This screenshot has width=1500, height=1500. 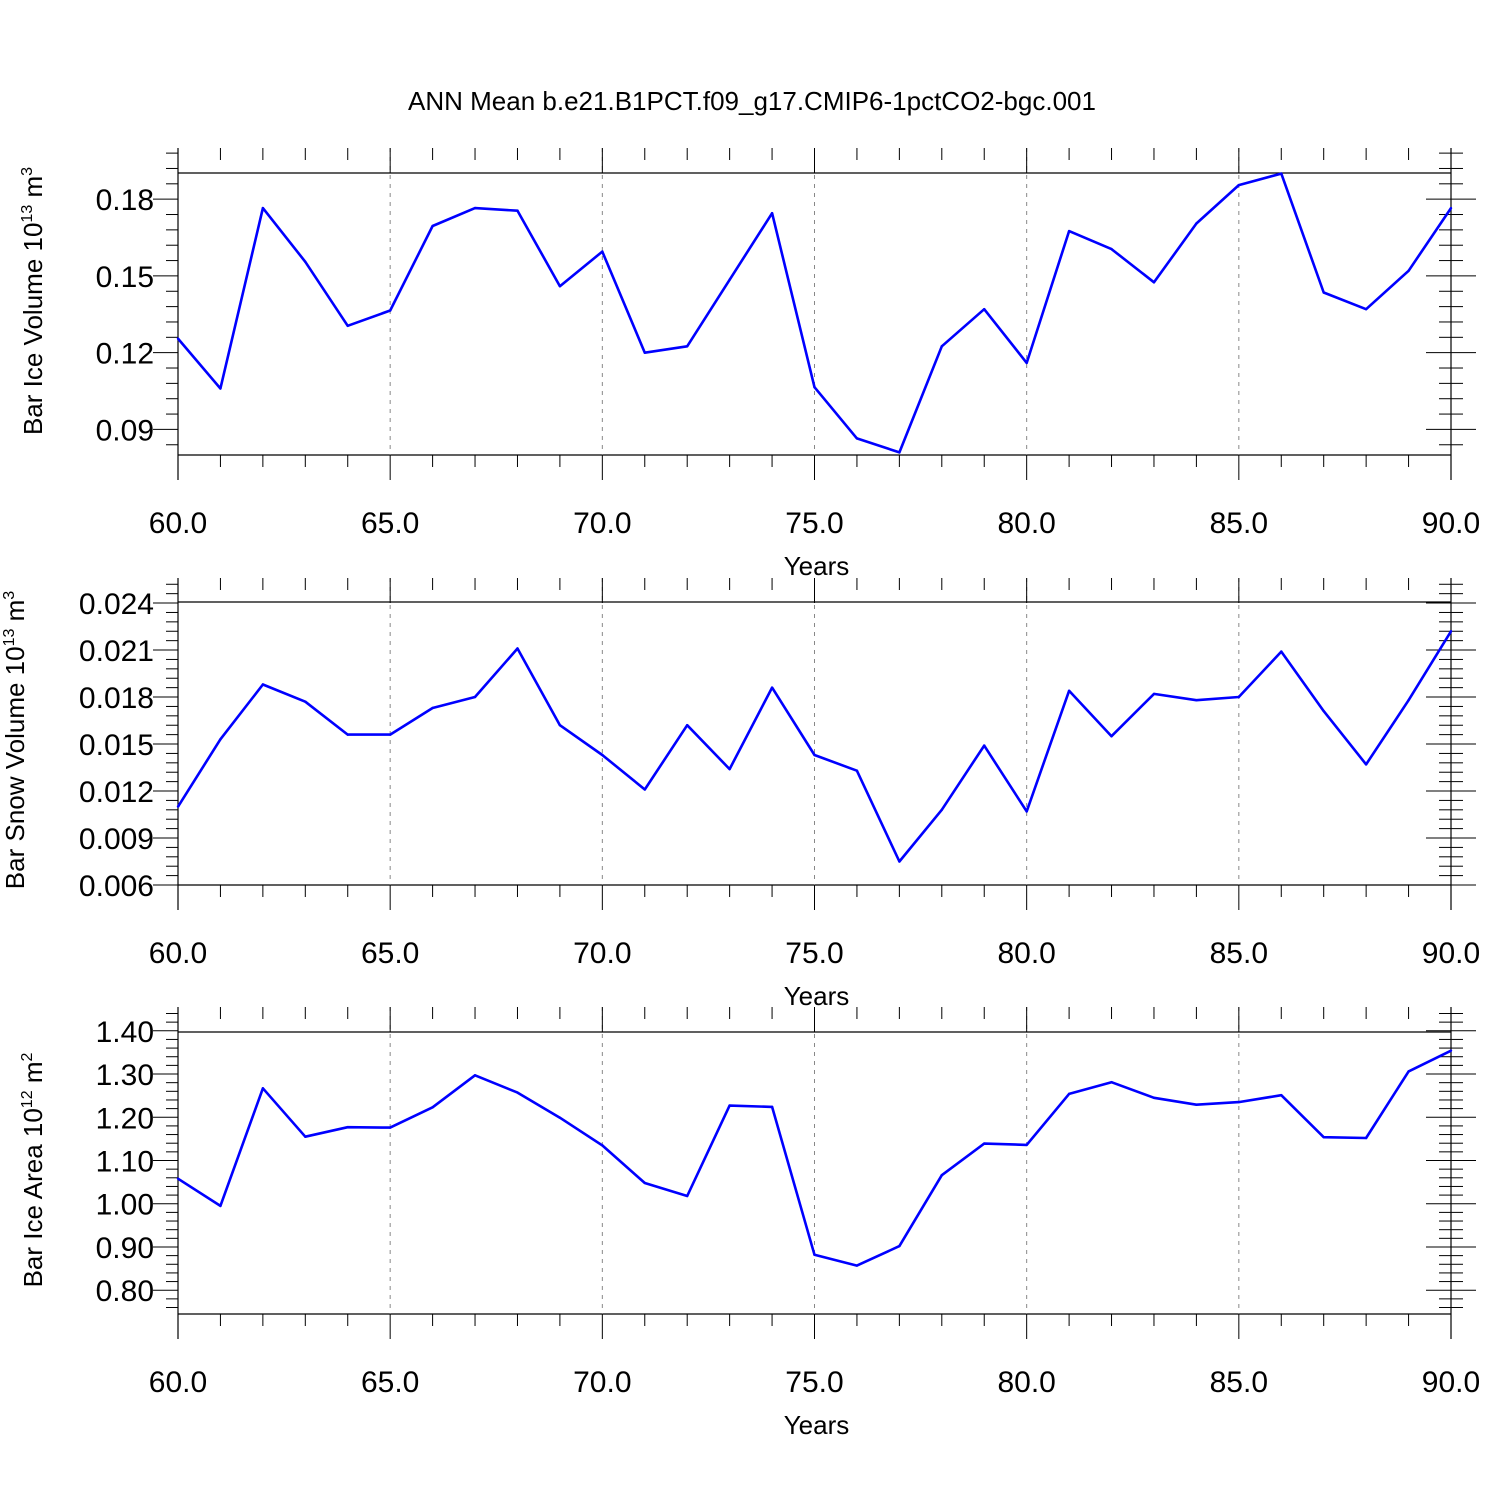 What do you see at coordinates (1239, 1382) in the screenshot?
I see `x-tick-label: 85.0` at bounding box center [1239, 1382].